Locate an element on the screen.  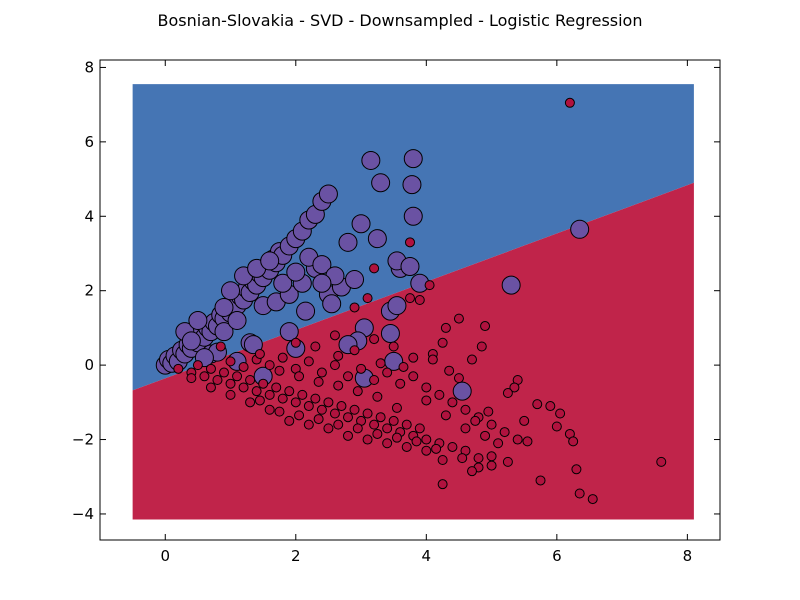
y-tick-label: 2 is located at coordinates (89, 291).